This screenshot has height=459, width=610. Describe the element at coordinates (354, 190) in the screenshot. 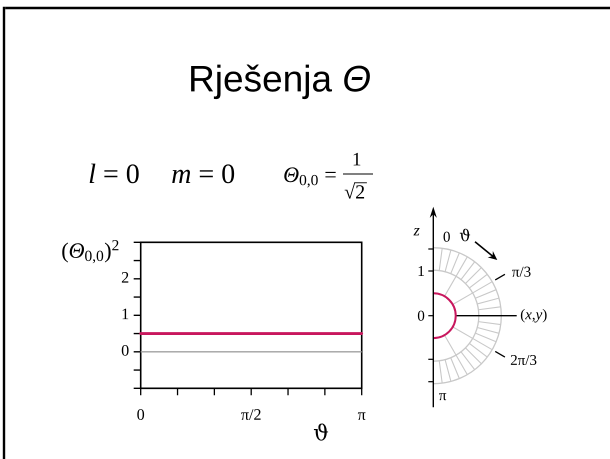

I see `text: √2` at that location.